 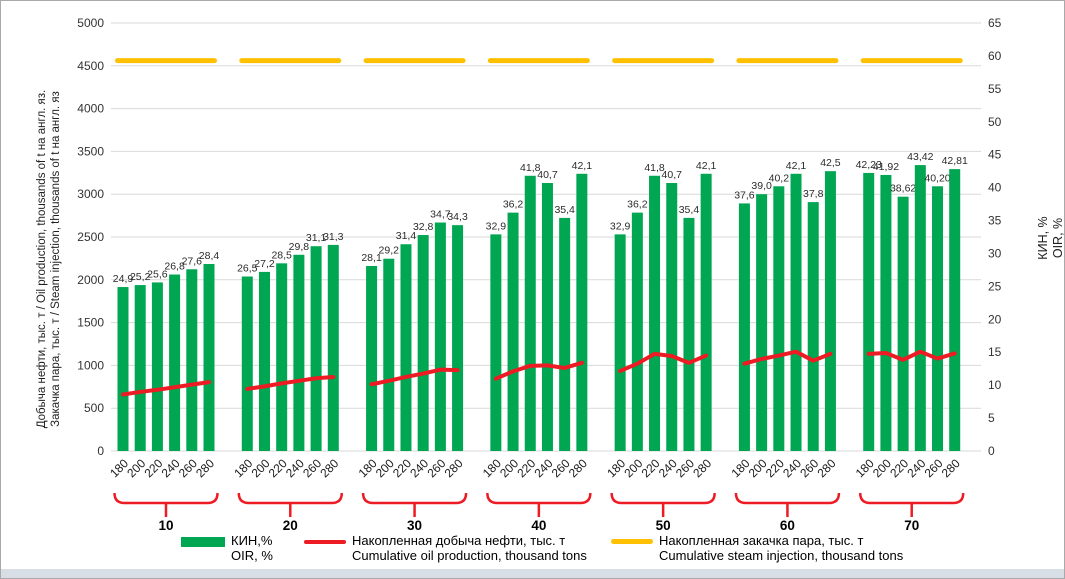 What do you see at coordinates (299, 247) in the screenshot?
I see `bar-value-label: 29,8` at bounding box center [299, 247].